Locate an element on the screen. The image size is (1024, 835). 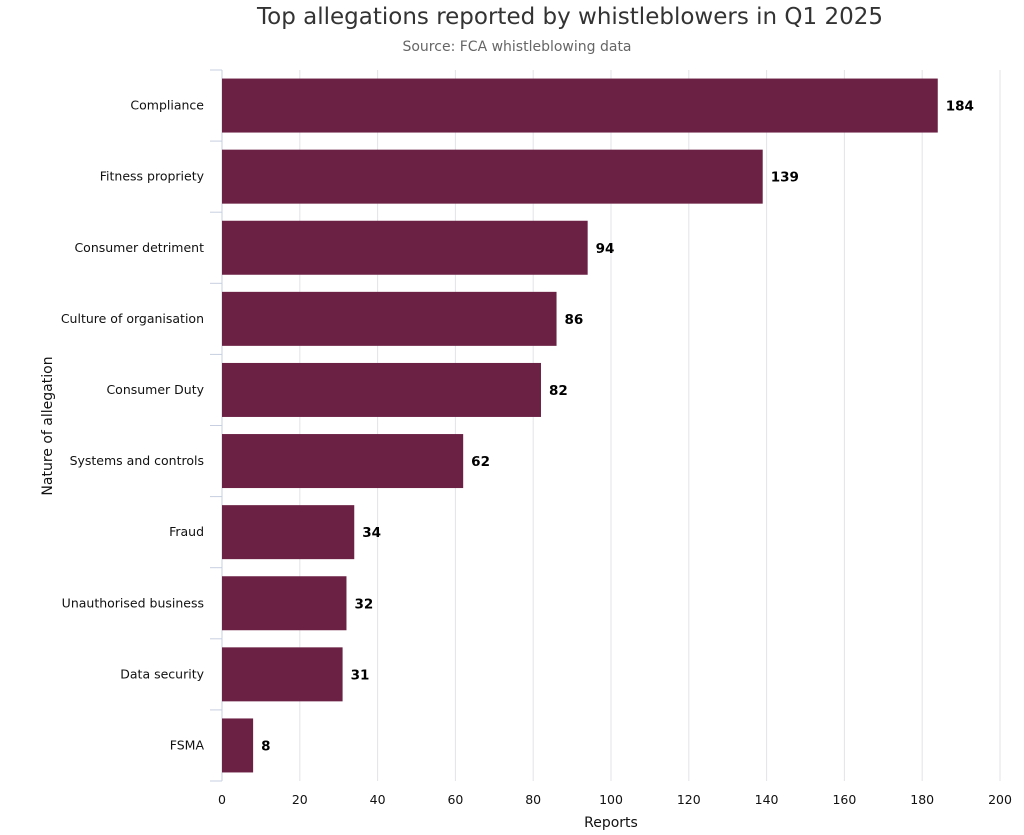
x-tick-label: 200 is located at coordinates (1000, 799).